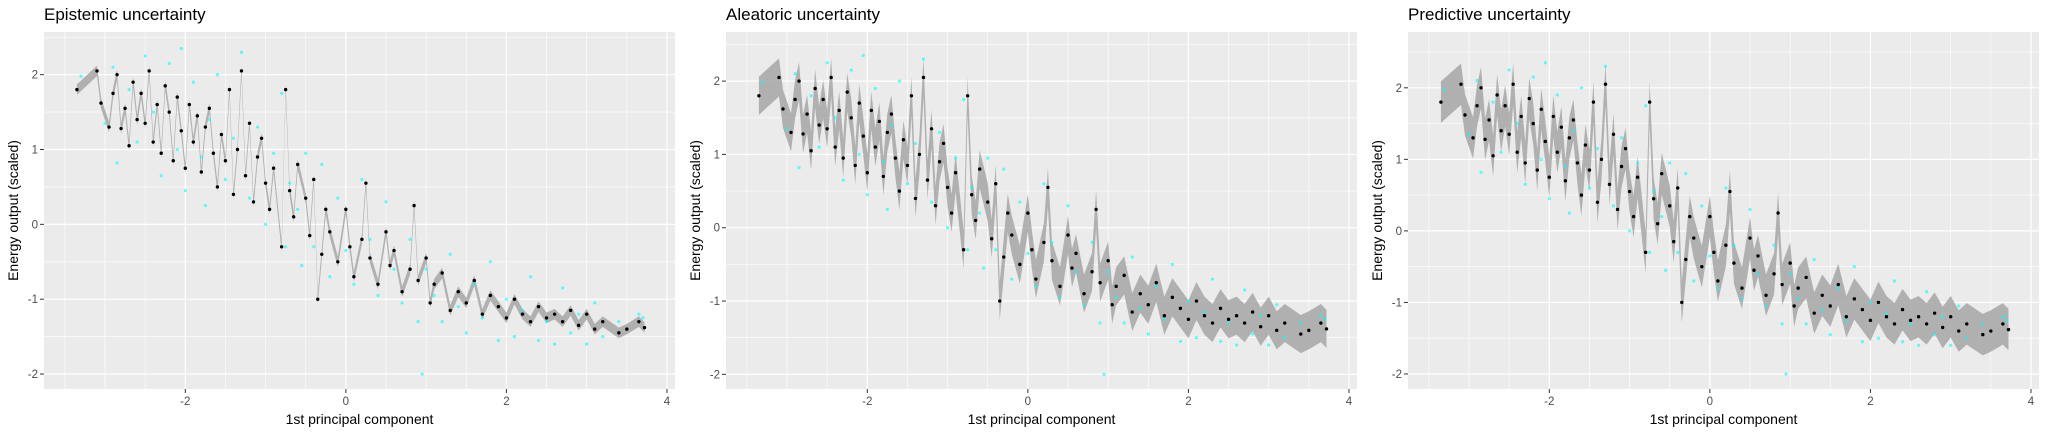  Describe the element at coordinates (717, 82) in the screenshot. I see `y-tick-label: 2` at that location.